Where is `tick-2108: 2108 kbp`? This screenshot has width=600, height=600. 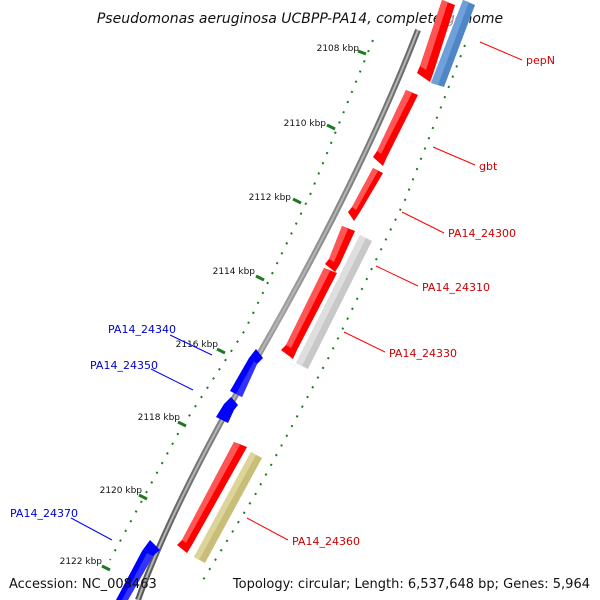
tick-2108: 2108 kbp is located at coordinates (342, 50).